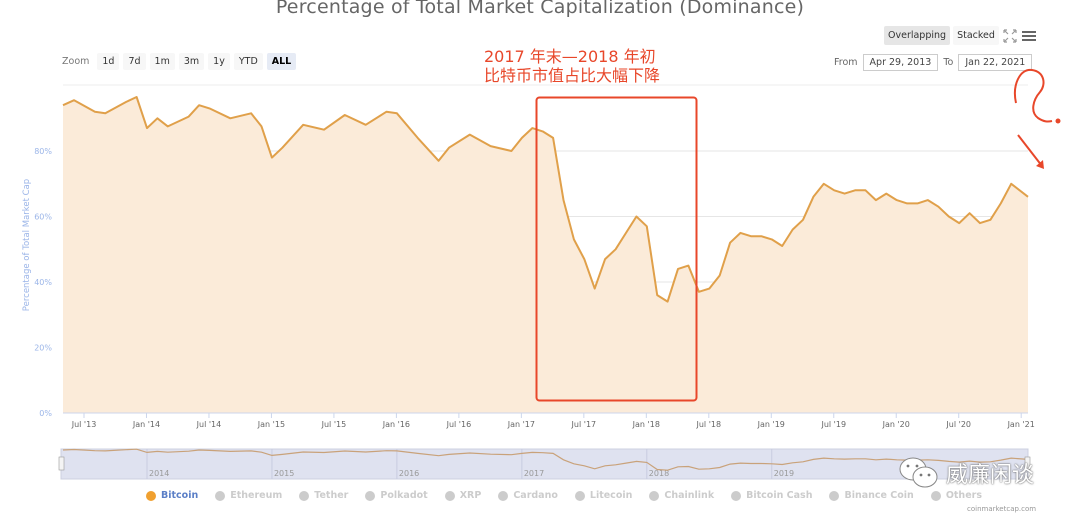  Describe the element at coordinates (61, 463) in the screenshot. I see `navigator-left-handle` at that location.